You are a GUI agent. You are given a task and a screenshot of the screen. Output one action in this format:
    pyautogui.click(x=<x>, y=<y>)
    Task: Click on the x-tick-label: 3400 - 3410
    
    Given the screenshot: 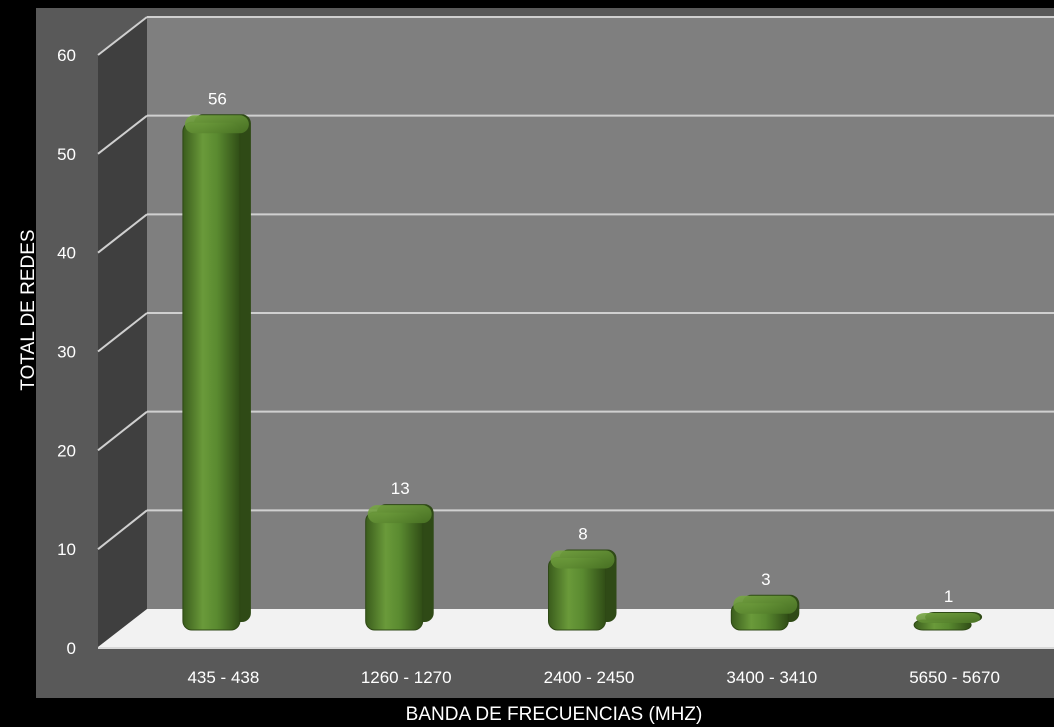 What is the action you would take?
    pyautogui.click(x=771, y=677)
    